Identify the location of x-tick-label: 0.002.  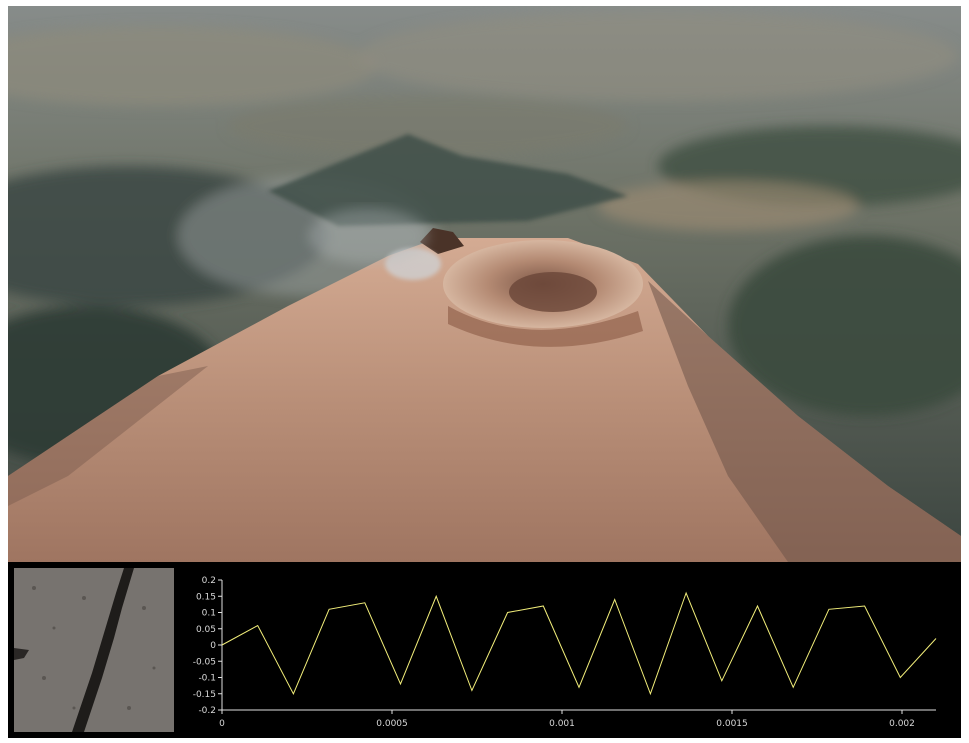
(902, 724).